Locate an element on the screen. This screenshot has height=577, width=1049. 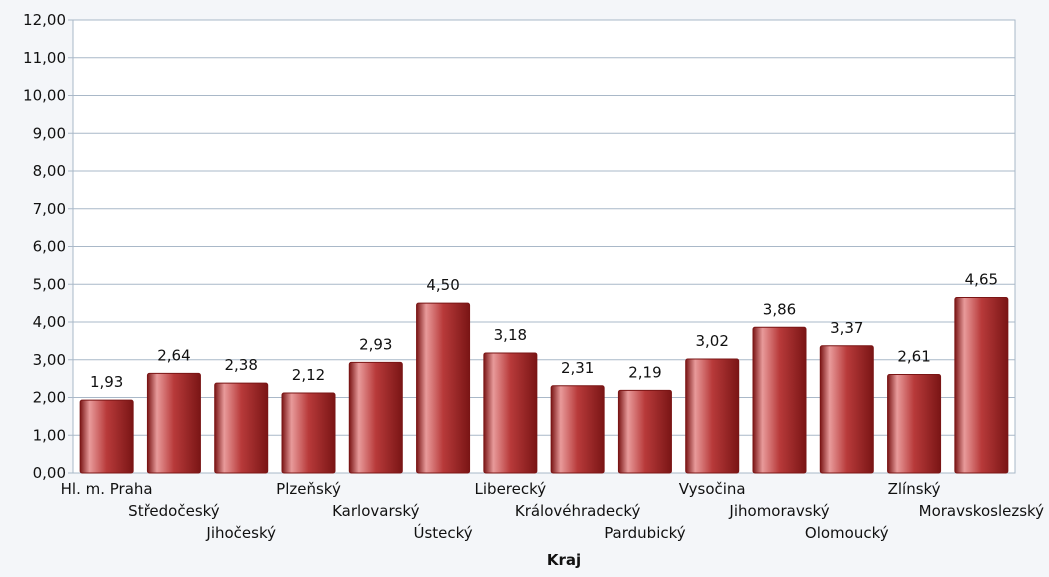
data-label: 2,19 is located at coordinates (644, 372).